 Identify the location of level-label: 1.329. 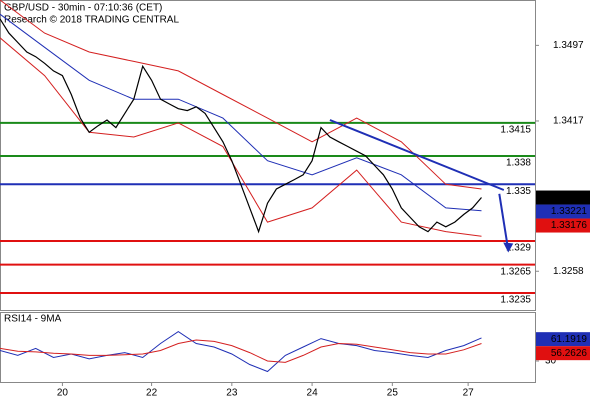
(518, 248).